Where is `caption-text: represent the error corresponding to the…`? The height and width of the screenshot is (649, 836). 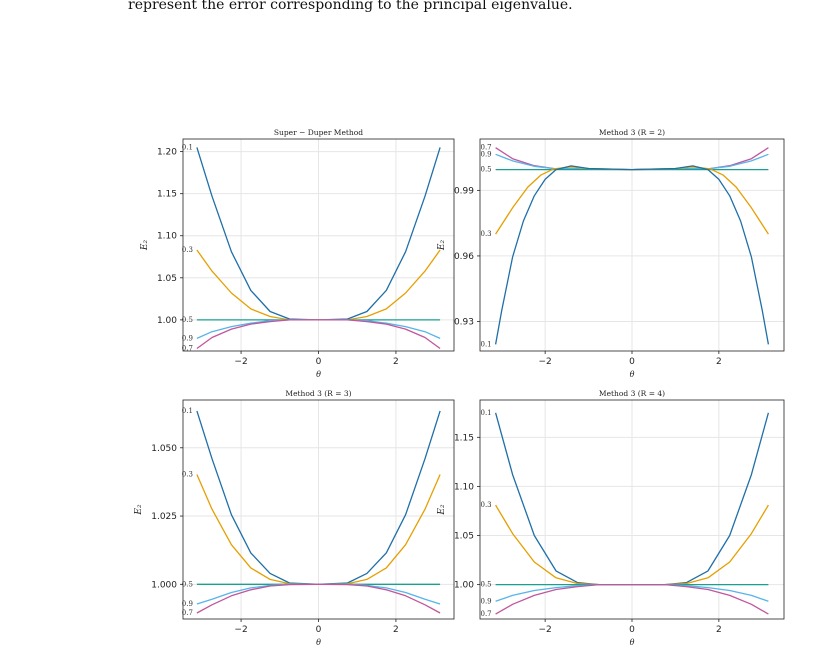 caption-text: represent the error corresponding to the… is located at coordinates (350, 6).